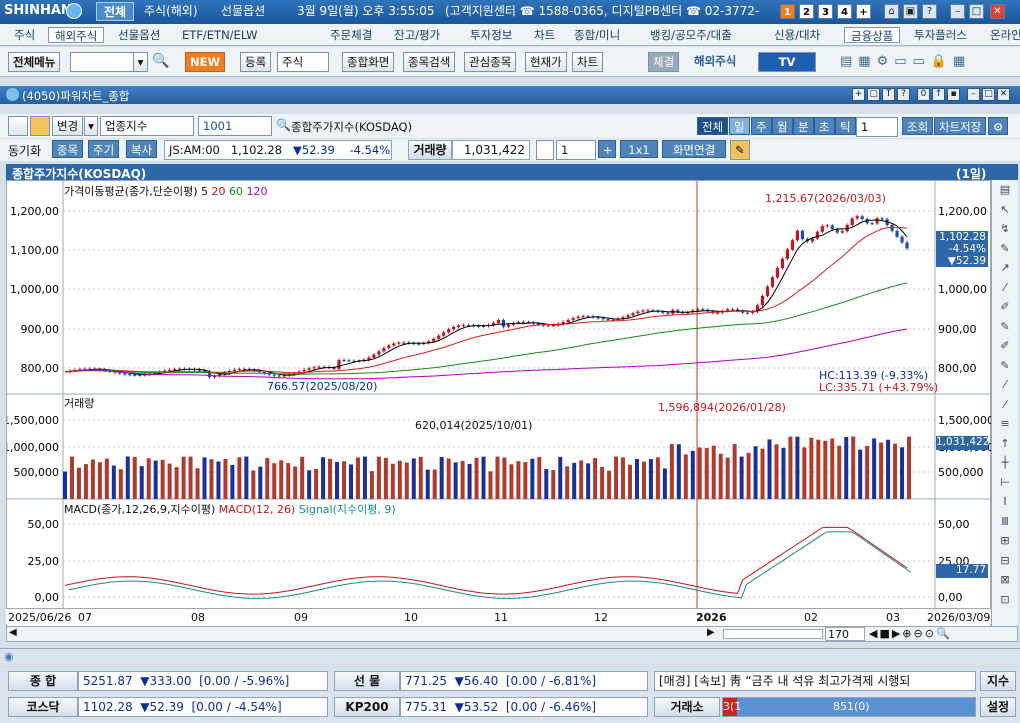  What do you see at coordinates (1005, 248) in the screenshot?
I see `tool-3-icon: ✎` at bounding box center [1005, 248].